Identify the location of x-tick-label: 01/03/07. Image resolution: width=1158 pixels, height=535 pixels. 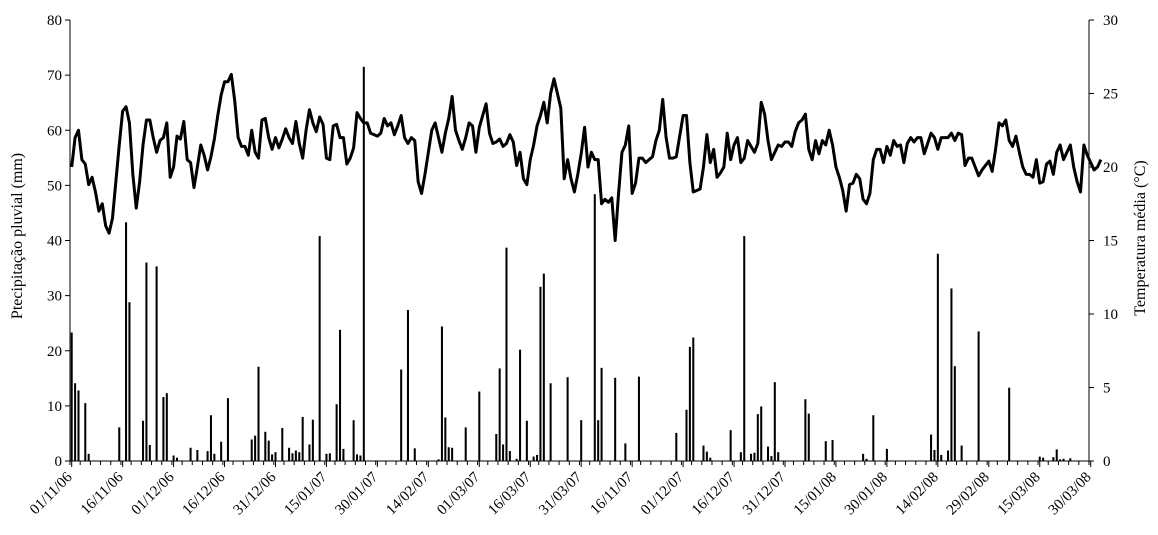
(458, 493).